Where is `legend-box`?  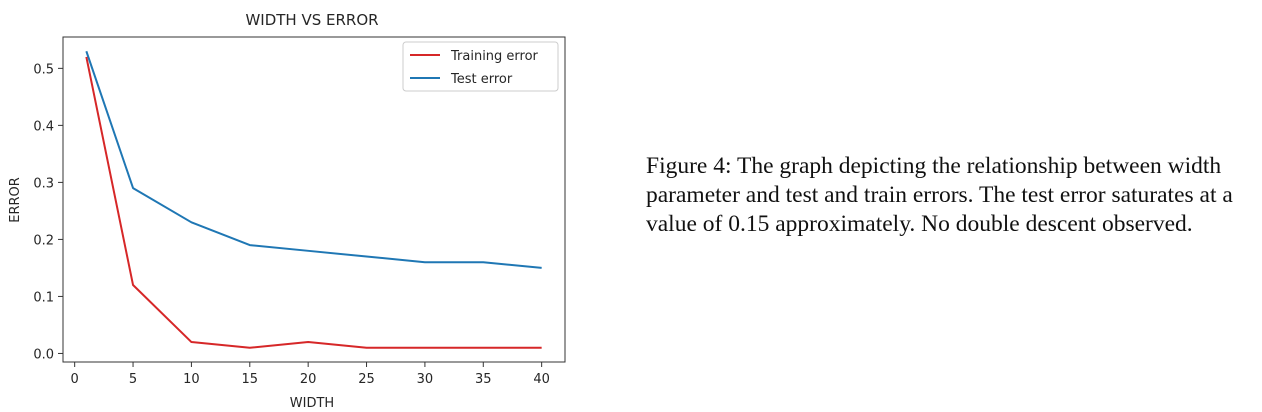
legend-box is located at coordinates (480, 66).